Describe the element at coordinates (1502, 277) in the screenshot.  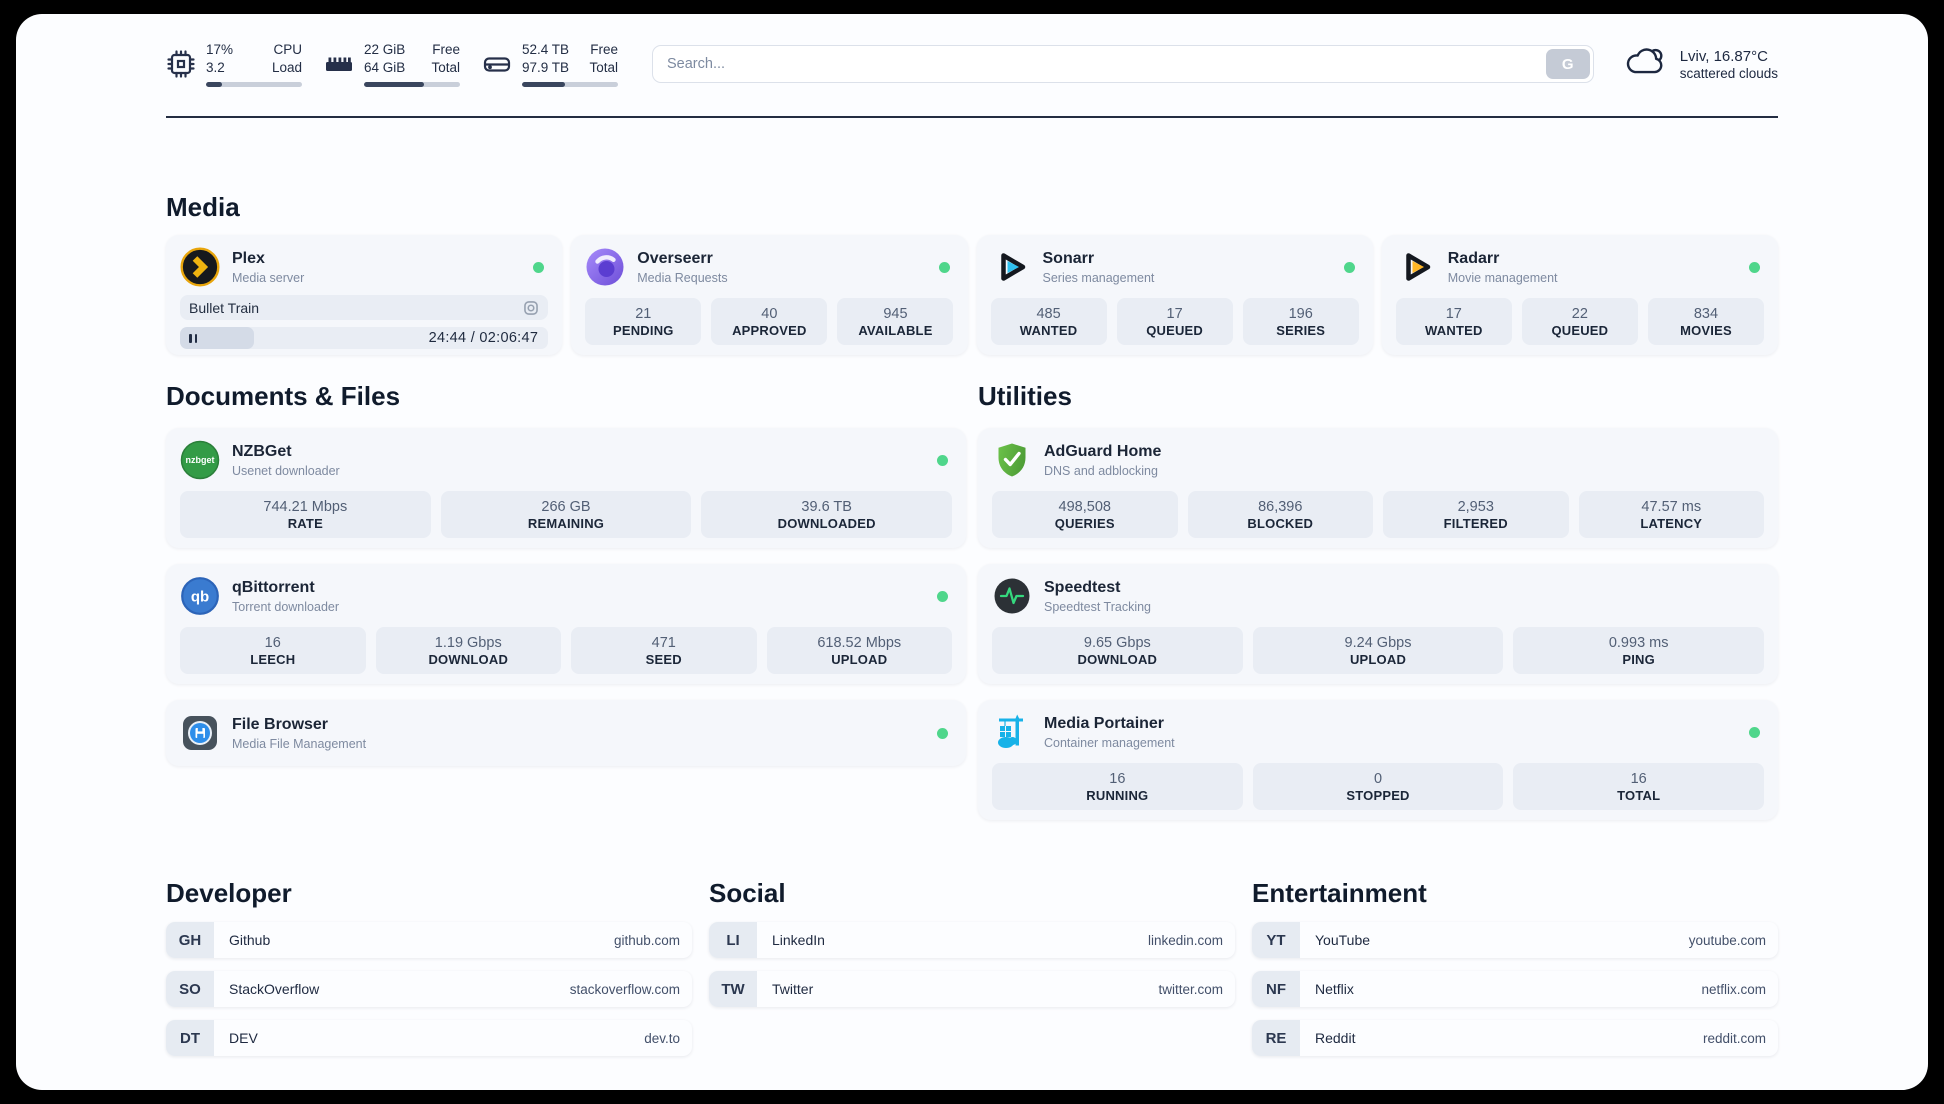
I see `app-description: Movie management` at that location.